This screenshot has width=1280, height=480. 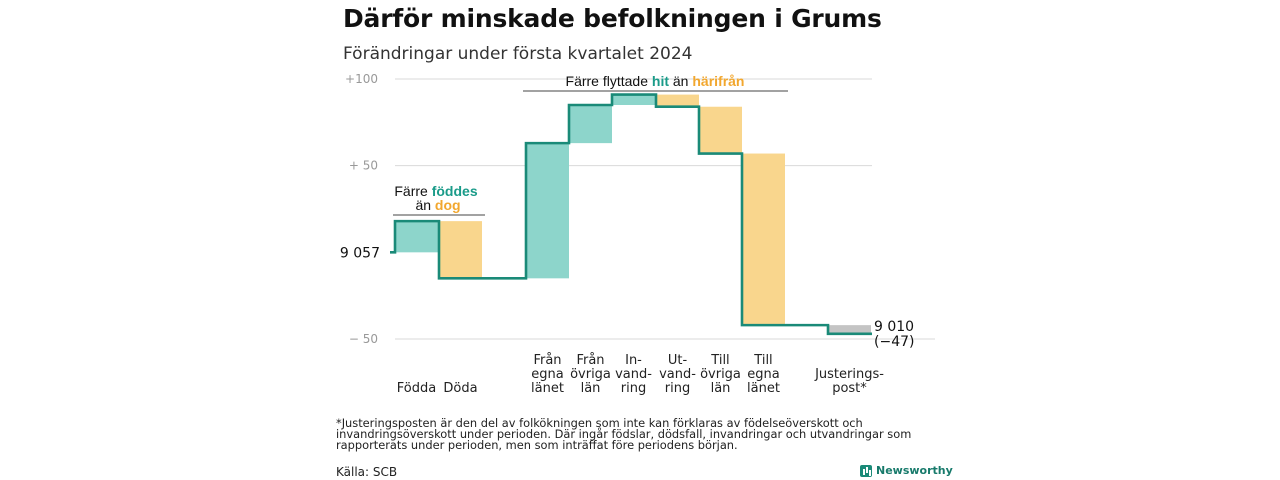 What do you see at coordinates (849, 388) in the screenshot?
I see `category-label: post*` at bounding box center [849, 388].